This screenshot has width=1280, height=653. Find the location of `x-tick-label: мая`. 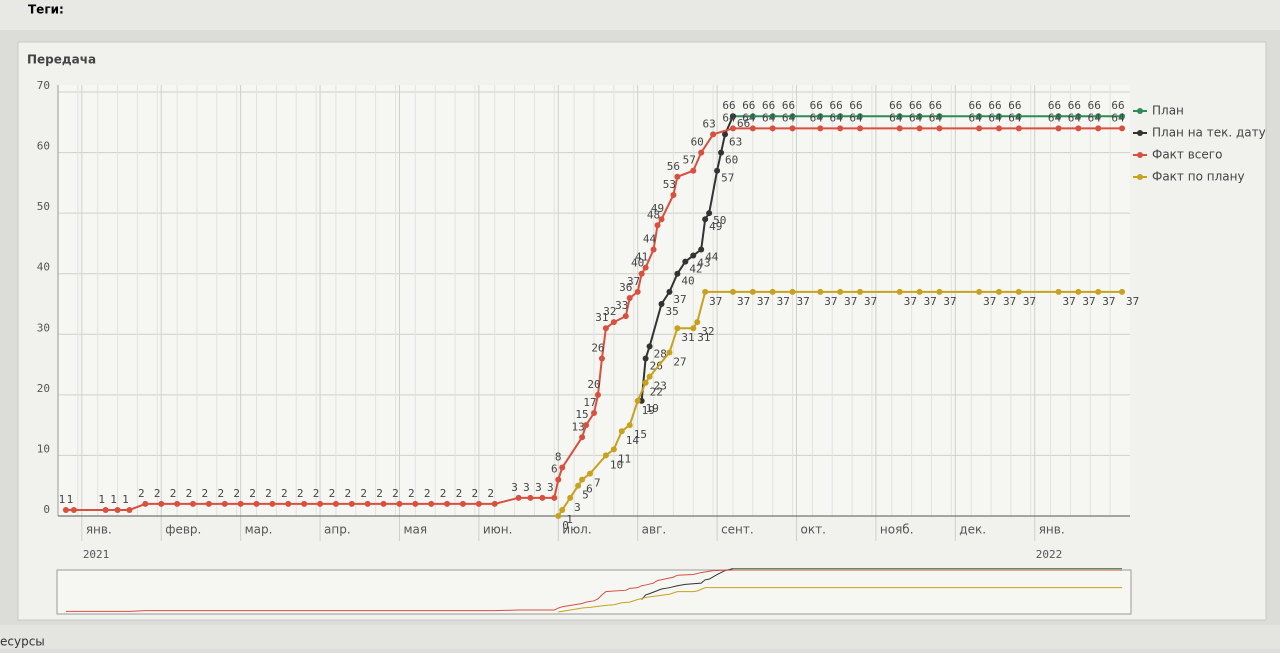

x-tick-label: мая is located at coordinates (415, 530).